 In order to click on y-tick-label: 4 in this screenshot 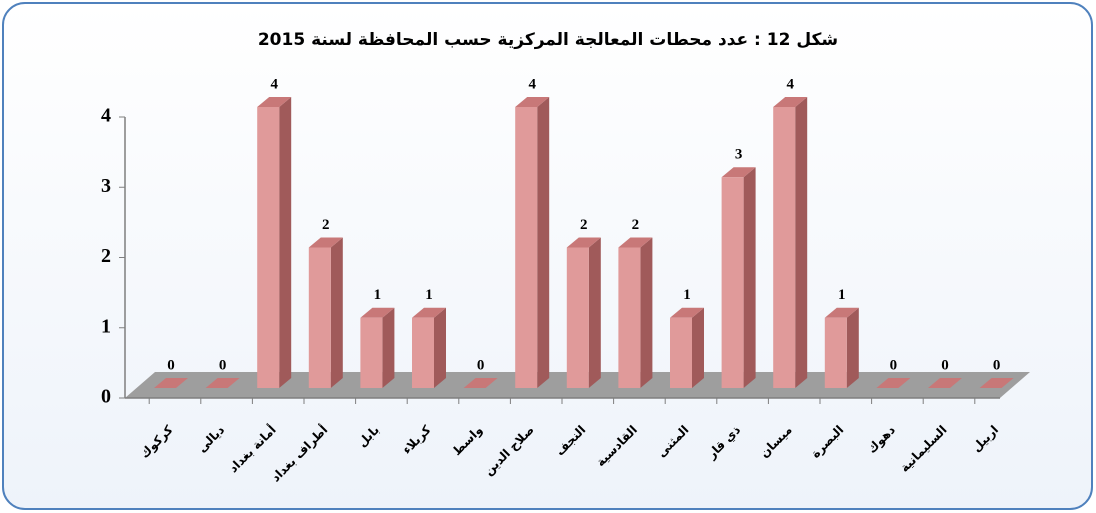, I will do `click(106, 116)`.